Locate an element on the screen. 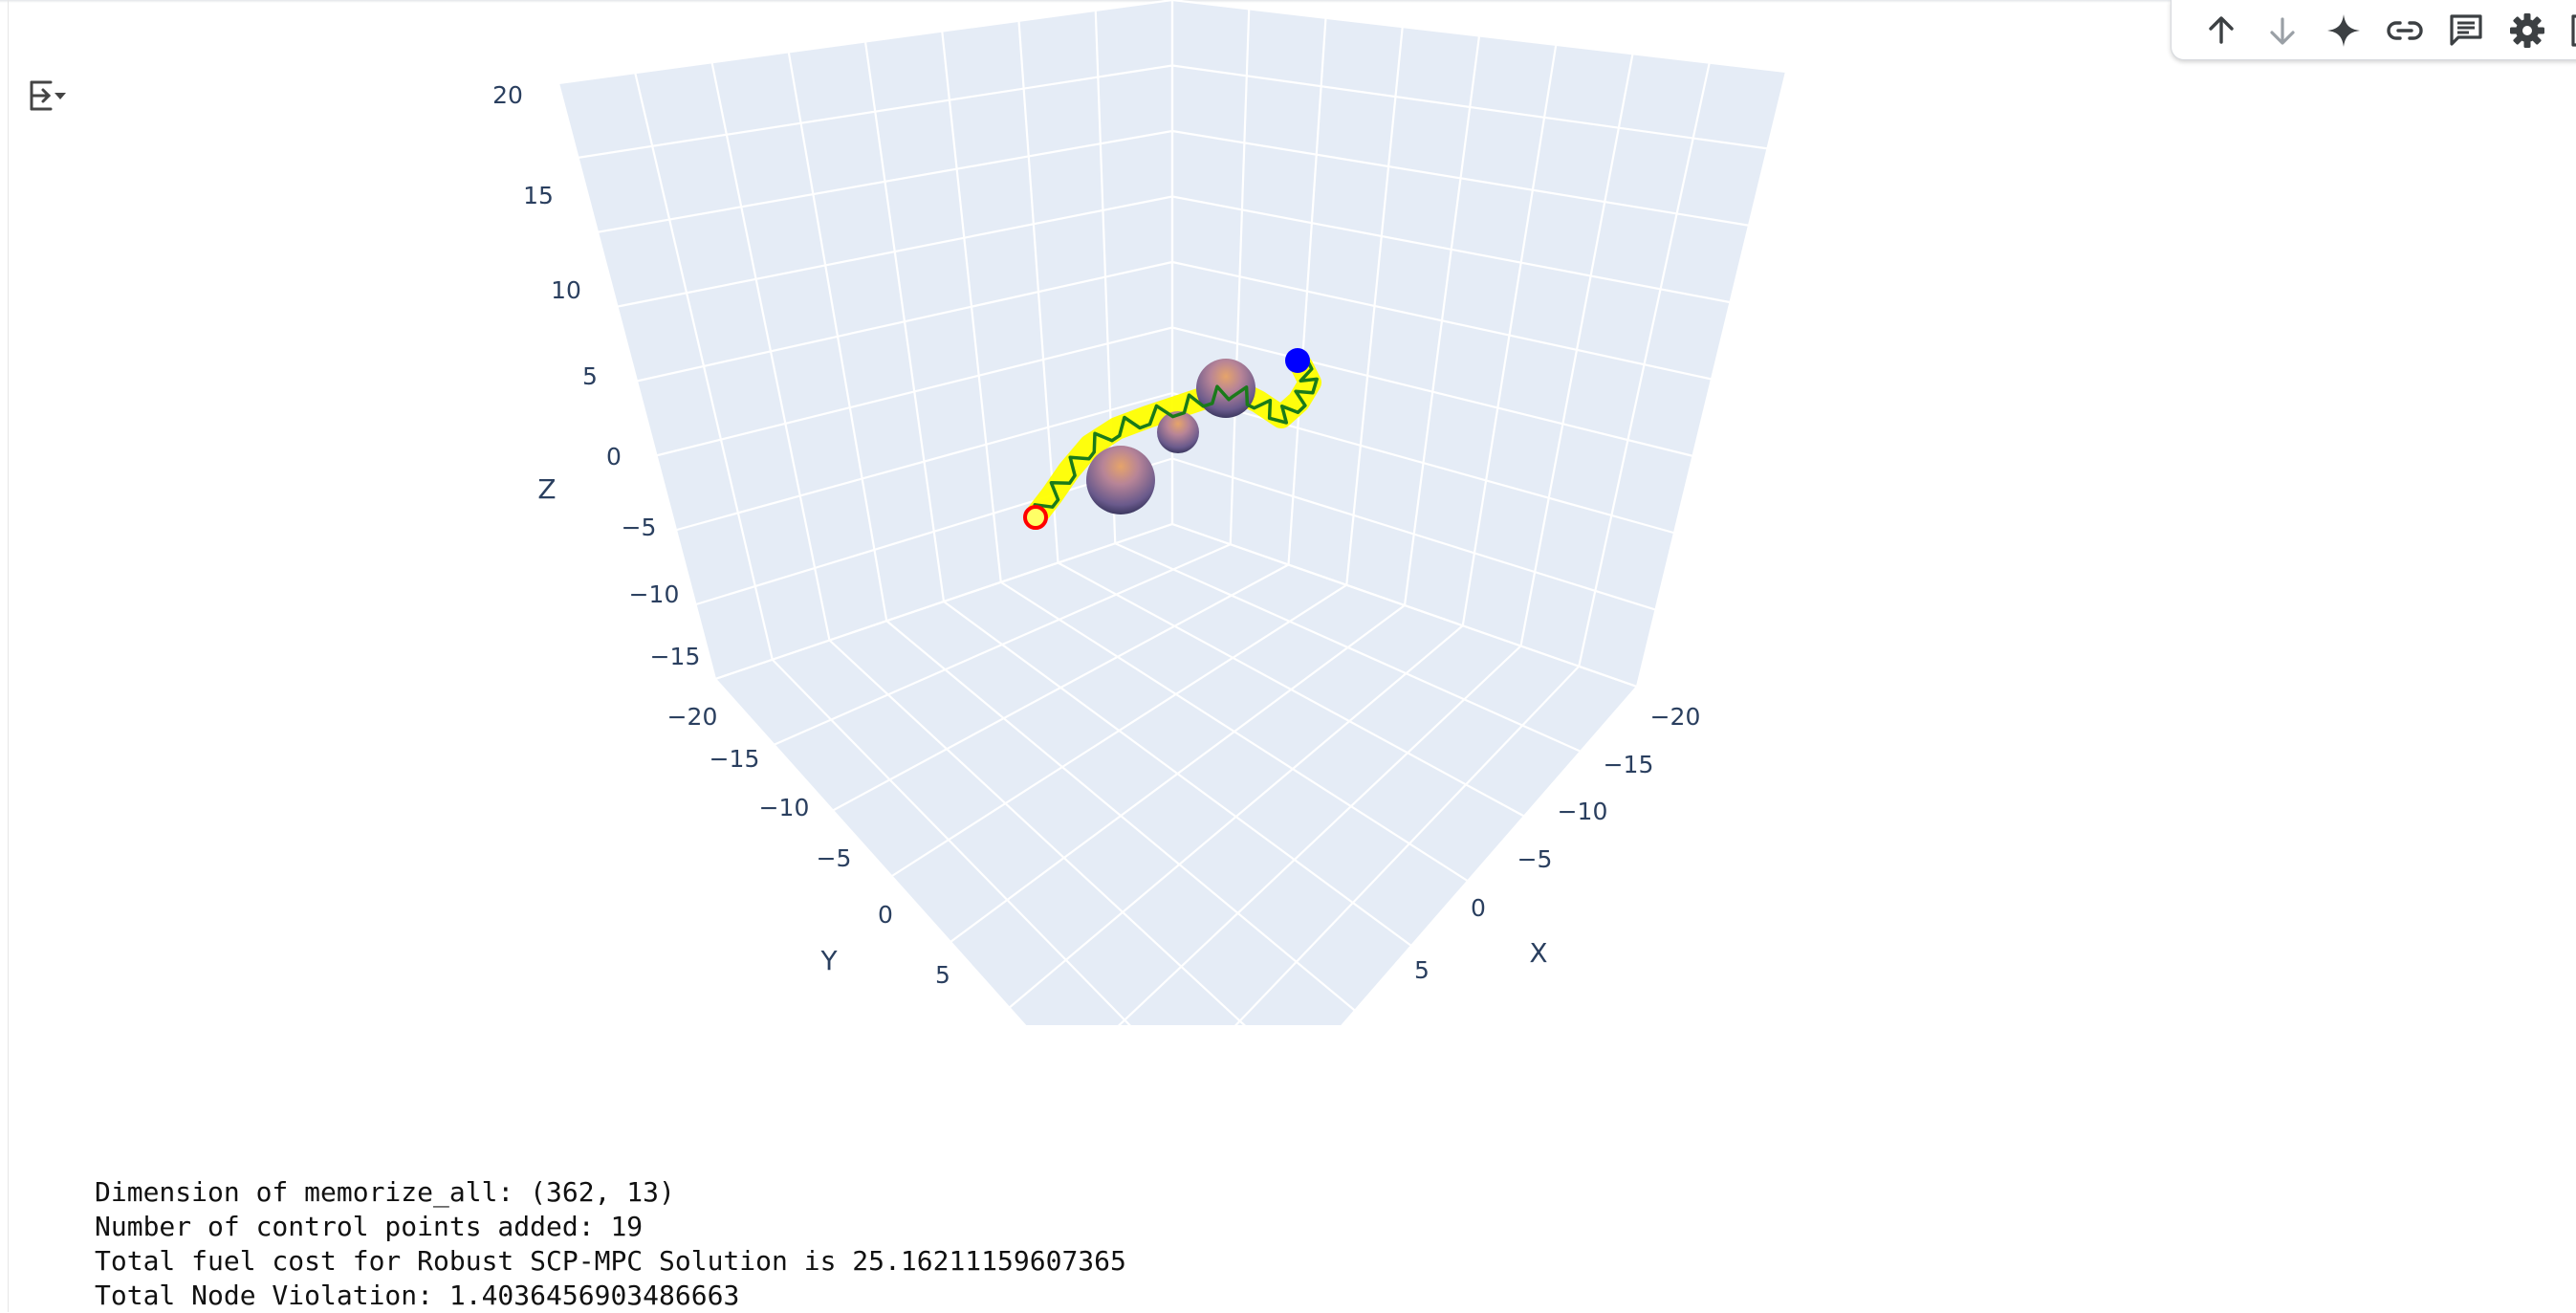  output-collapse-button is located at coordinates (49, 96).